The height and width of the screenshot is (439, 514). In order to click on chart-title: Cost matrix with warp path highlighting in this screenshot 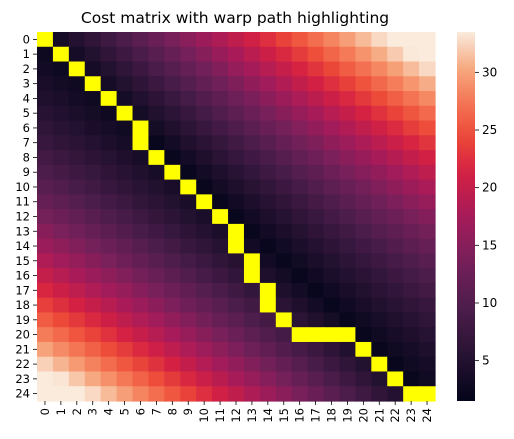, I will do `click(235, 18)`.